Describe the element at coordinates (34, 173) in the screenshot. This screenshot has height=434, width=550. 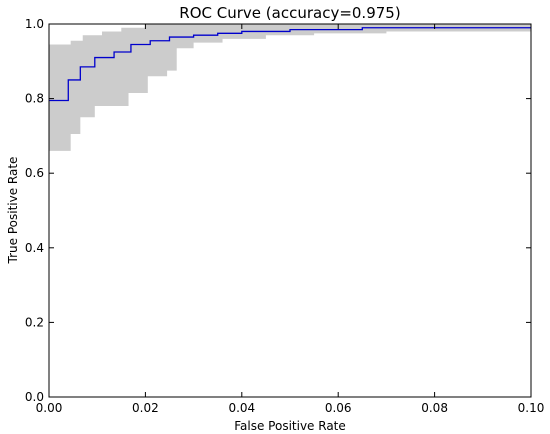
I see `y-tick-label: 0.6` at that location.